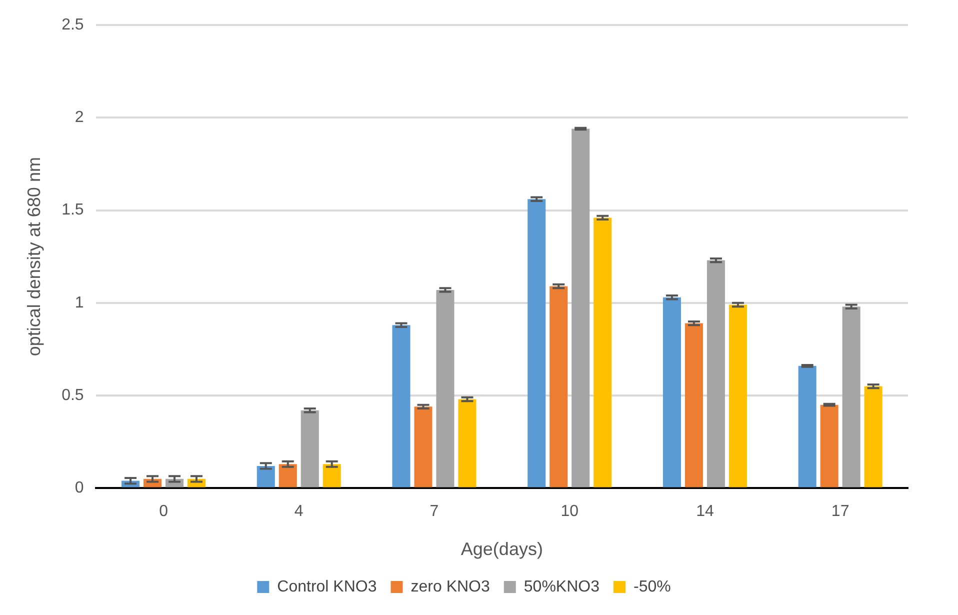 The image size is (958, 615). I want to click on y-tick-label: 2.5, so click(73, 25).